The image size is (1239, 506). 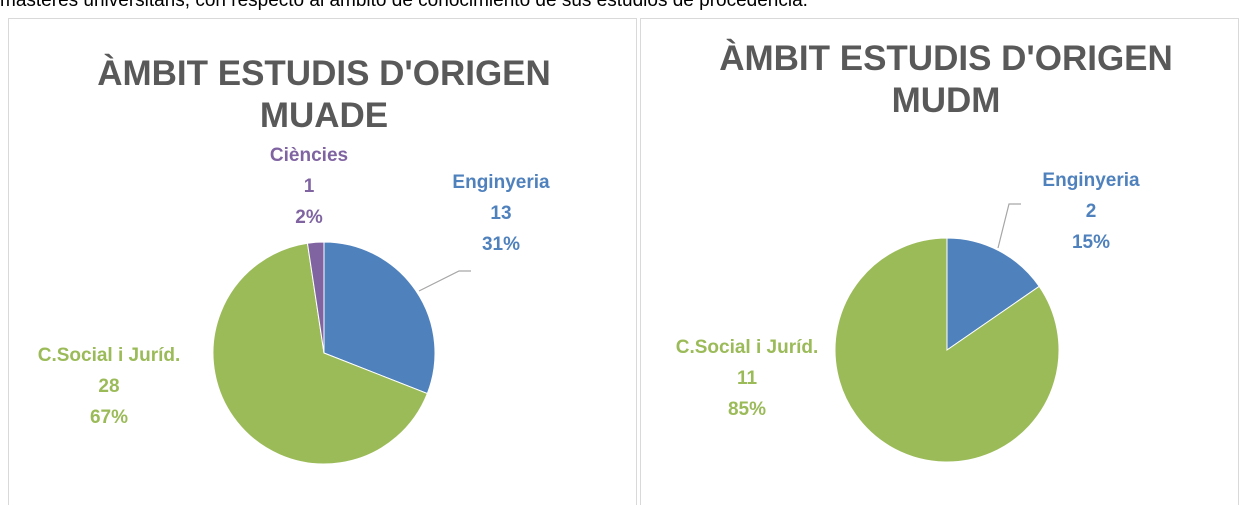 I want to click on label-percent: 85%, so click(x=747, y=409).